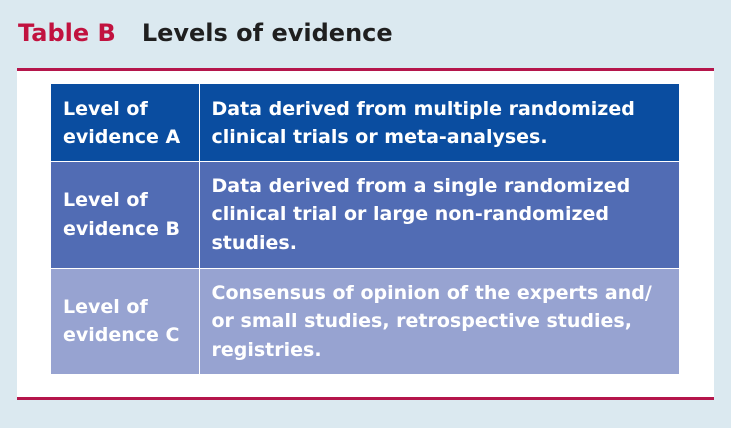 The width and height of the screenshot is (731, 428). Describe the element at coordinates (125, 214) in the screenshot. I see `level-cell: Level of evidence B` at that location.